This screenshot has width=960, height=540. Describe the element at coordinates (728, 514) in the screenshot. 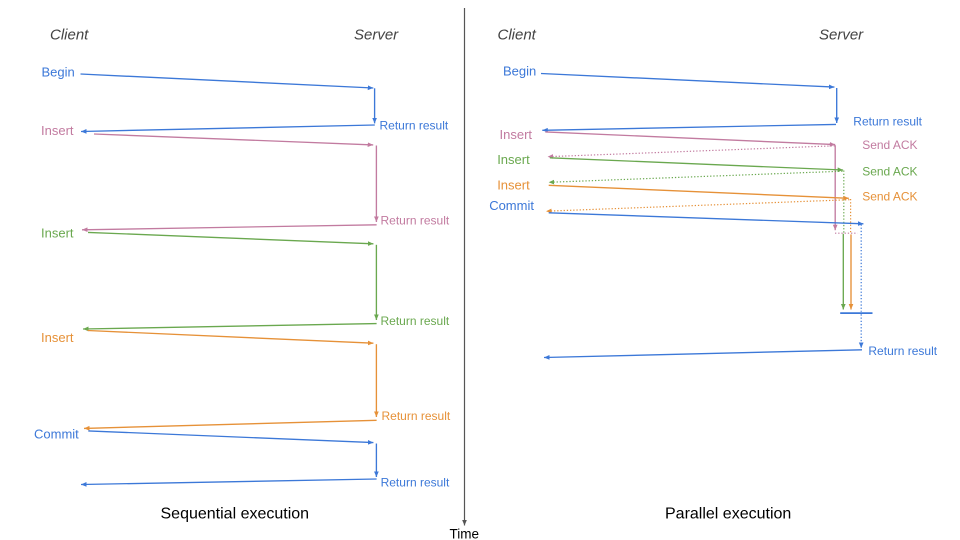

I see `svg-text: Parallel execution` at that location.